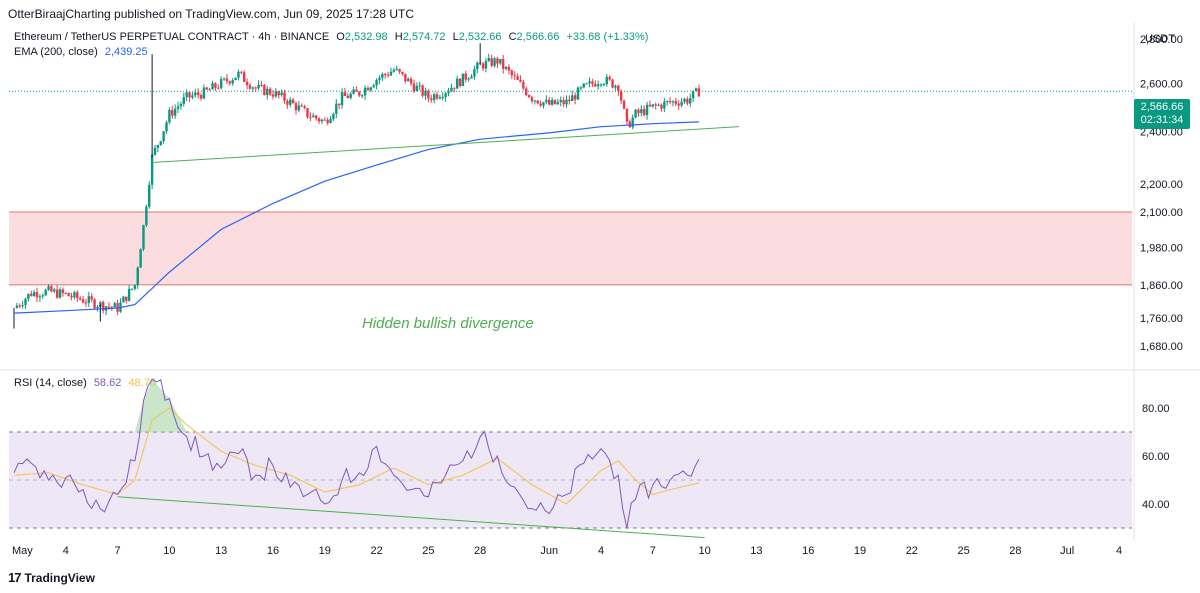 This screenshot has height=593, width=1200. What do you see at coordinates (480, 551) in the screenshot?
I see `time-tick-label: 28` at bounding box center [480, 551].